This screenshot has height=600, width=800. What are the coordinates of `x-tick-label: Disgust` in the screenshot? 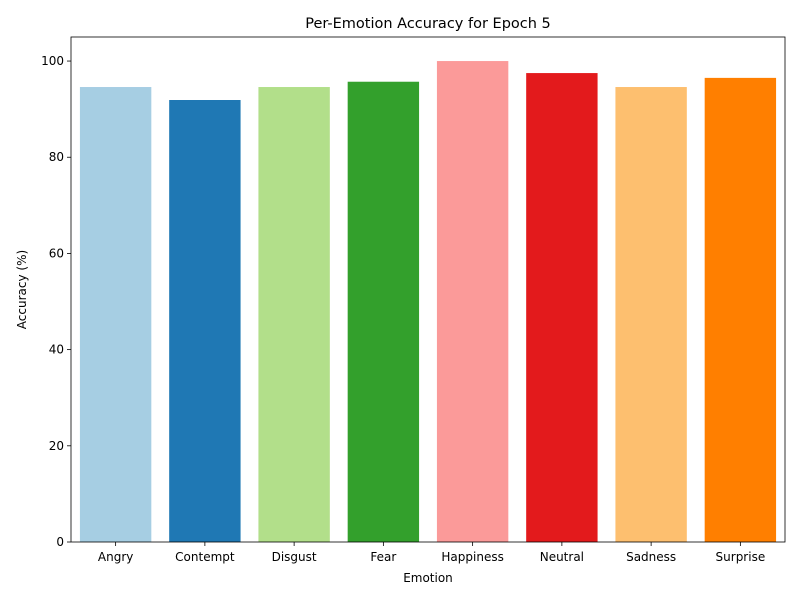 It's located at (294, 557).